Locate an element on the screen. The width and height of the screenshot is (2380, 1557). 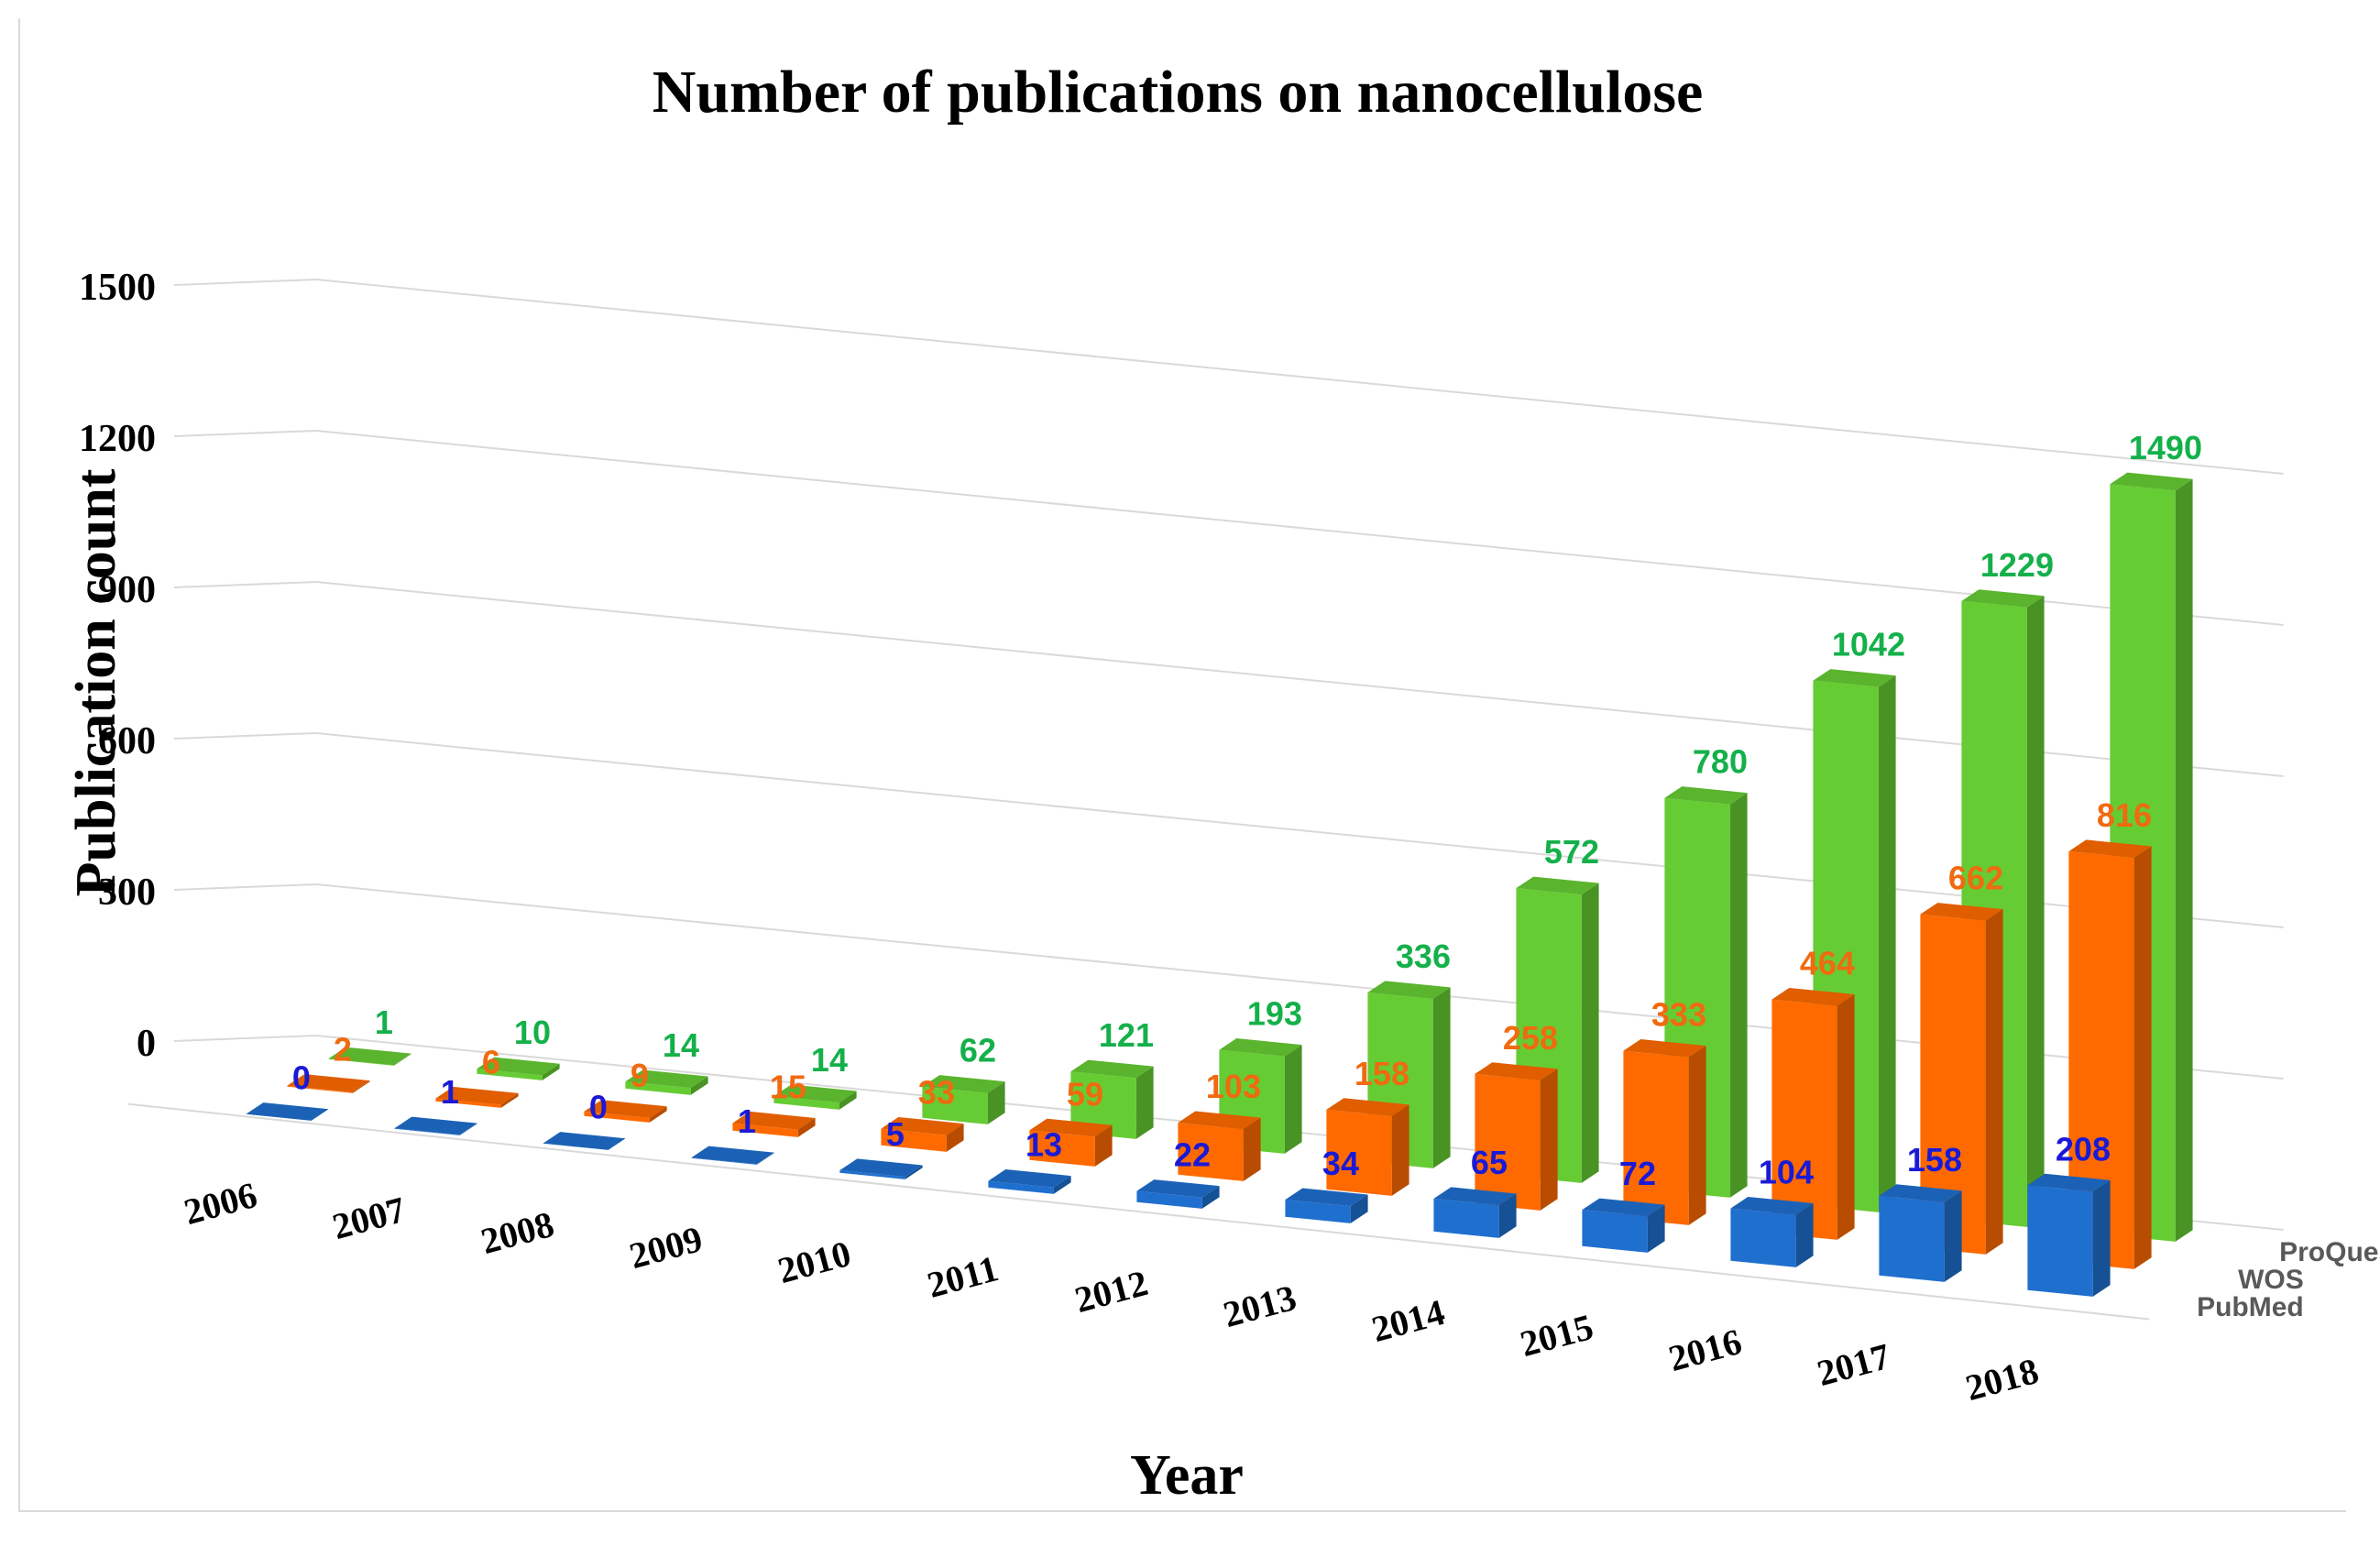
bar-pubmed-2011 is located at coordinates (1029, 1182).